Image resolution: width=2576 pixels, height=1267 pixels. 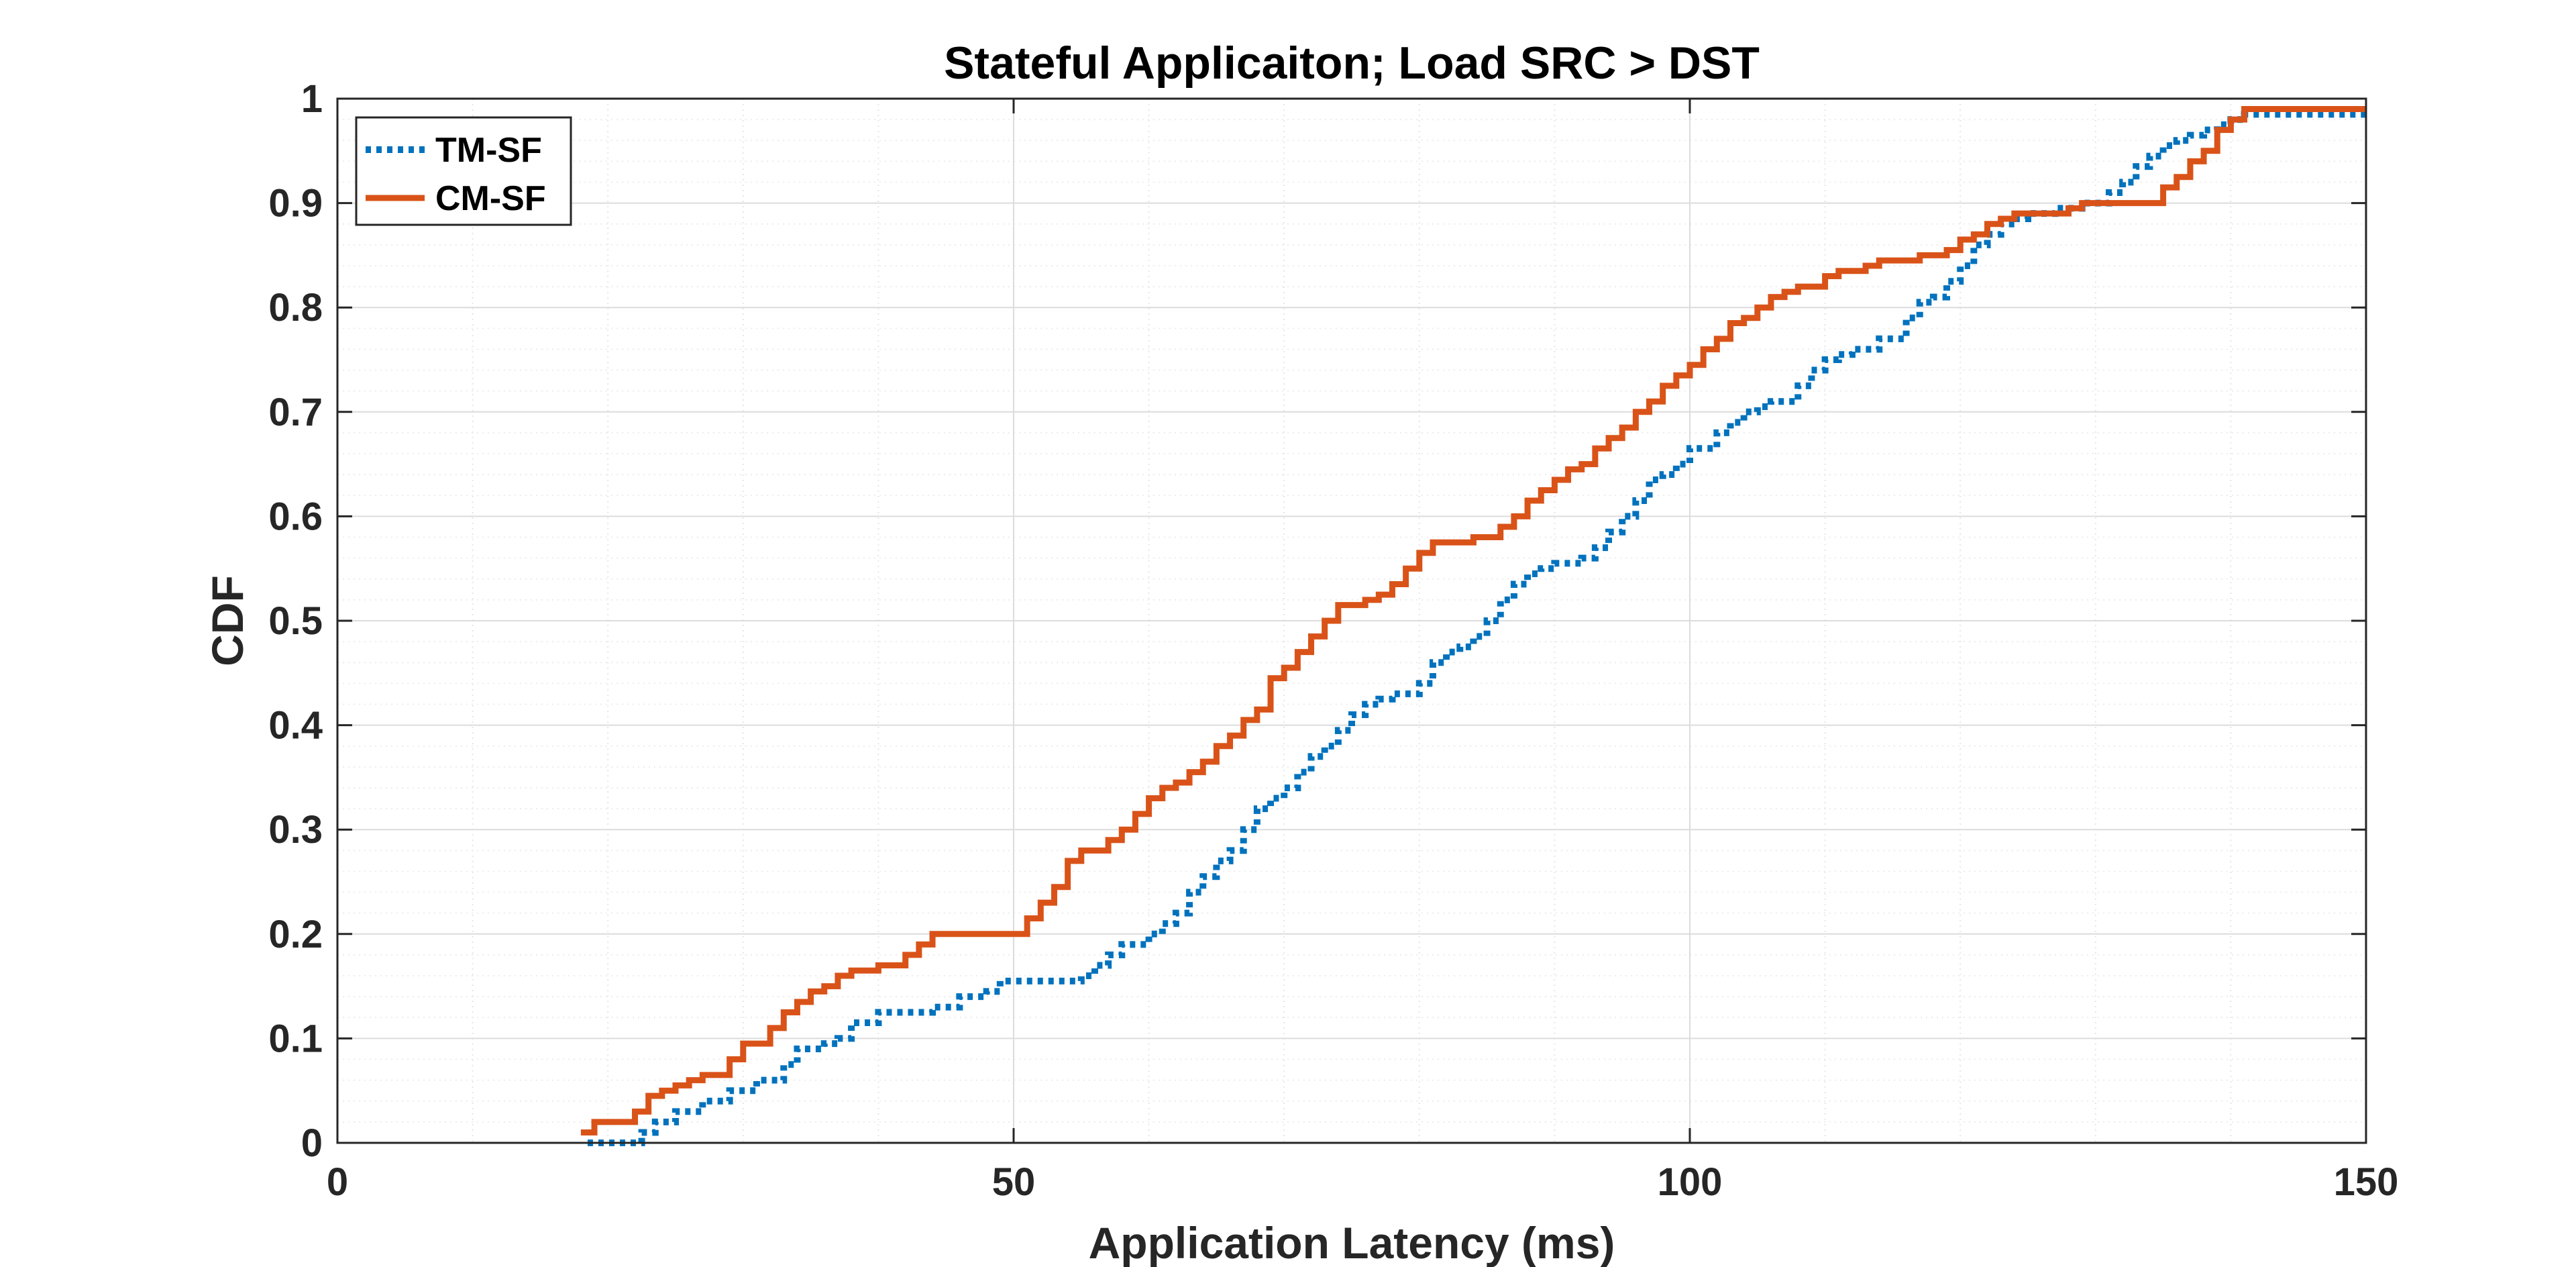 What do you see at coordinates (295, 934) in the screenshot?
I see `y-tick-label: 0.2` at bounding box center [295, 934].